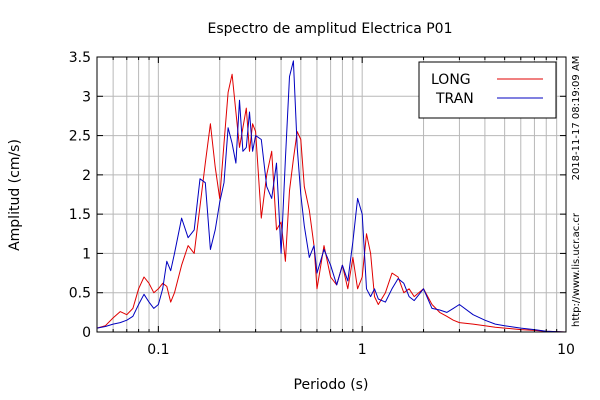  I want to click on y-tick-label: 1.5, so click(80, 215).